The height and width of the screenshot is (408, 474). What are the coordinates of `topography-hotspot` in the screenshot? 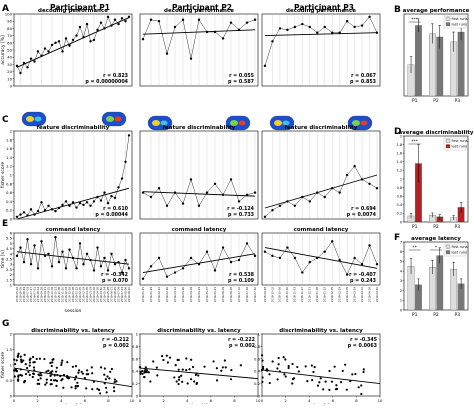 It's located at (286, 123).